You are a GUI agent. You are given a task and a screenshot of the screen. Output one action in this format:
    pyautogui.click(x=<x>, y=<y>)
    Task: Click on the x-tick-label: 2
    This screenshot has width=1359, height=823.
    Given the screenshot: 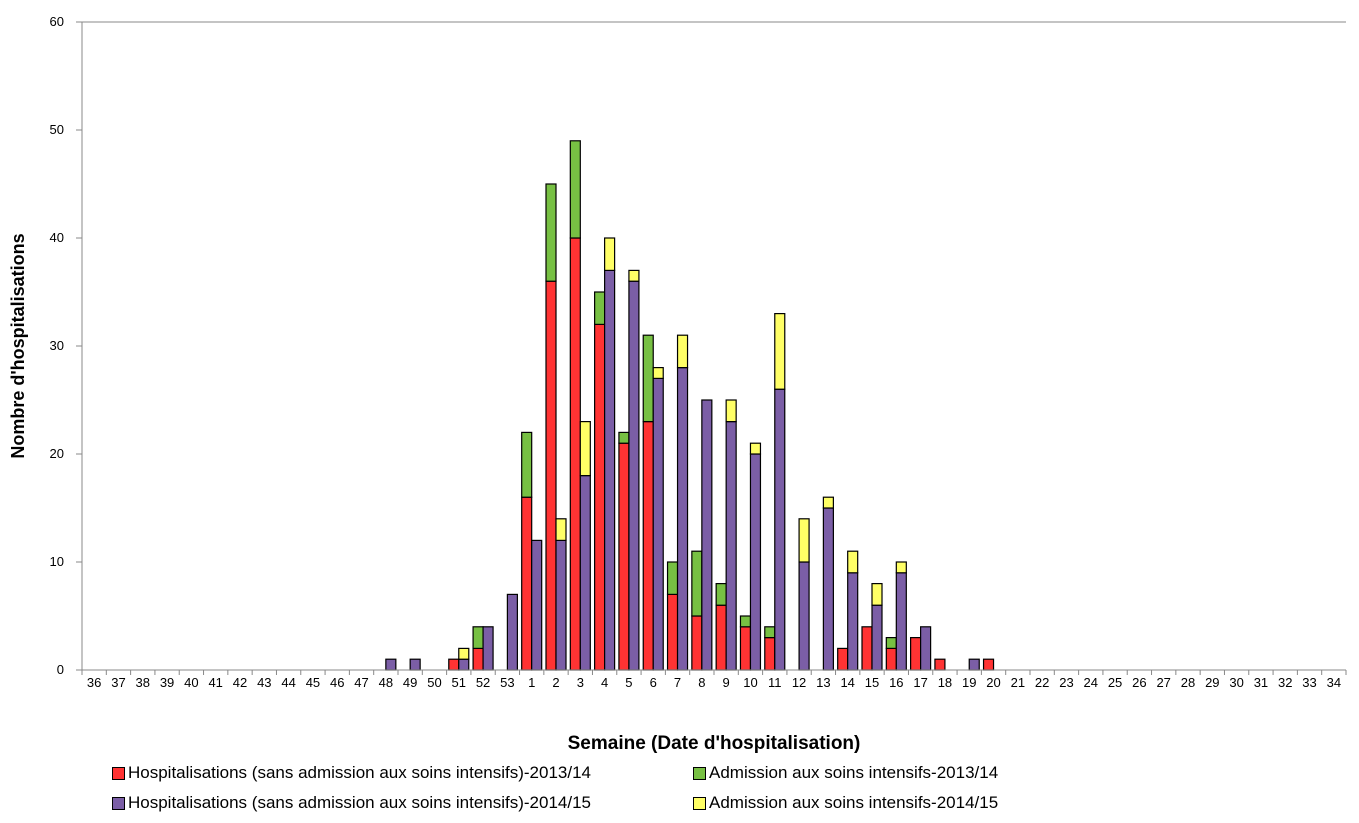 What is the action you would take?
    pyautogui.click(x=555, y=682)
    